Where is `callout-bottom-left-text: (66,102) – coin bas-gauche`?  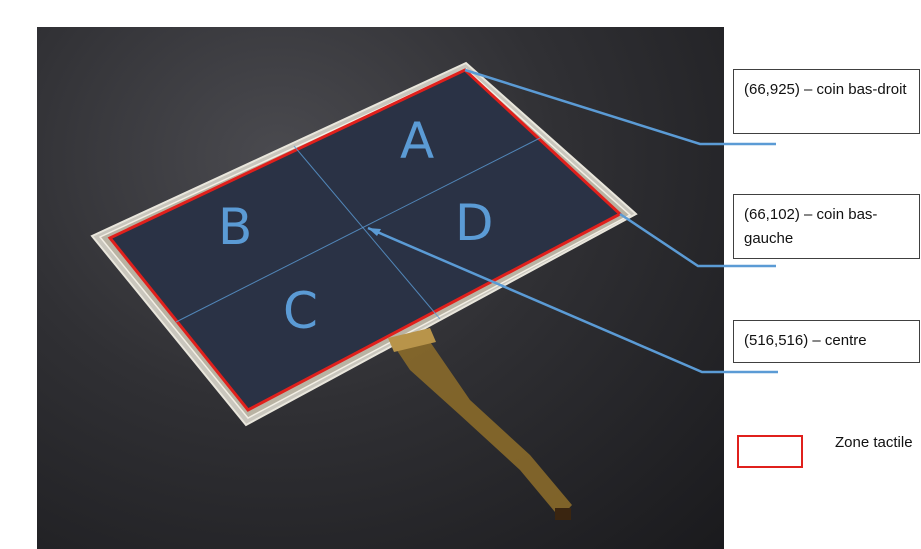 callout-bottom-left-text: (66,102) – coin bas-gauche is located at coordinates (811, 226).